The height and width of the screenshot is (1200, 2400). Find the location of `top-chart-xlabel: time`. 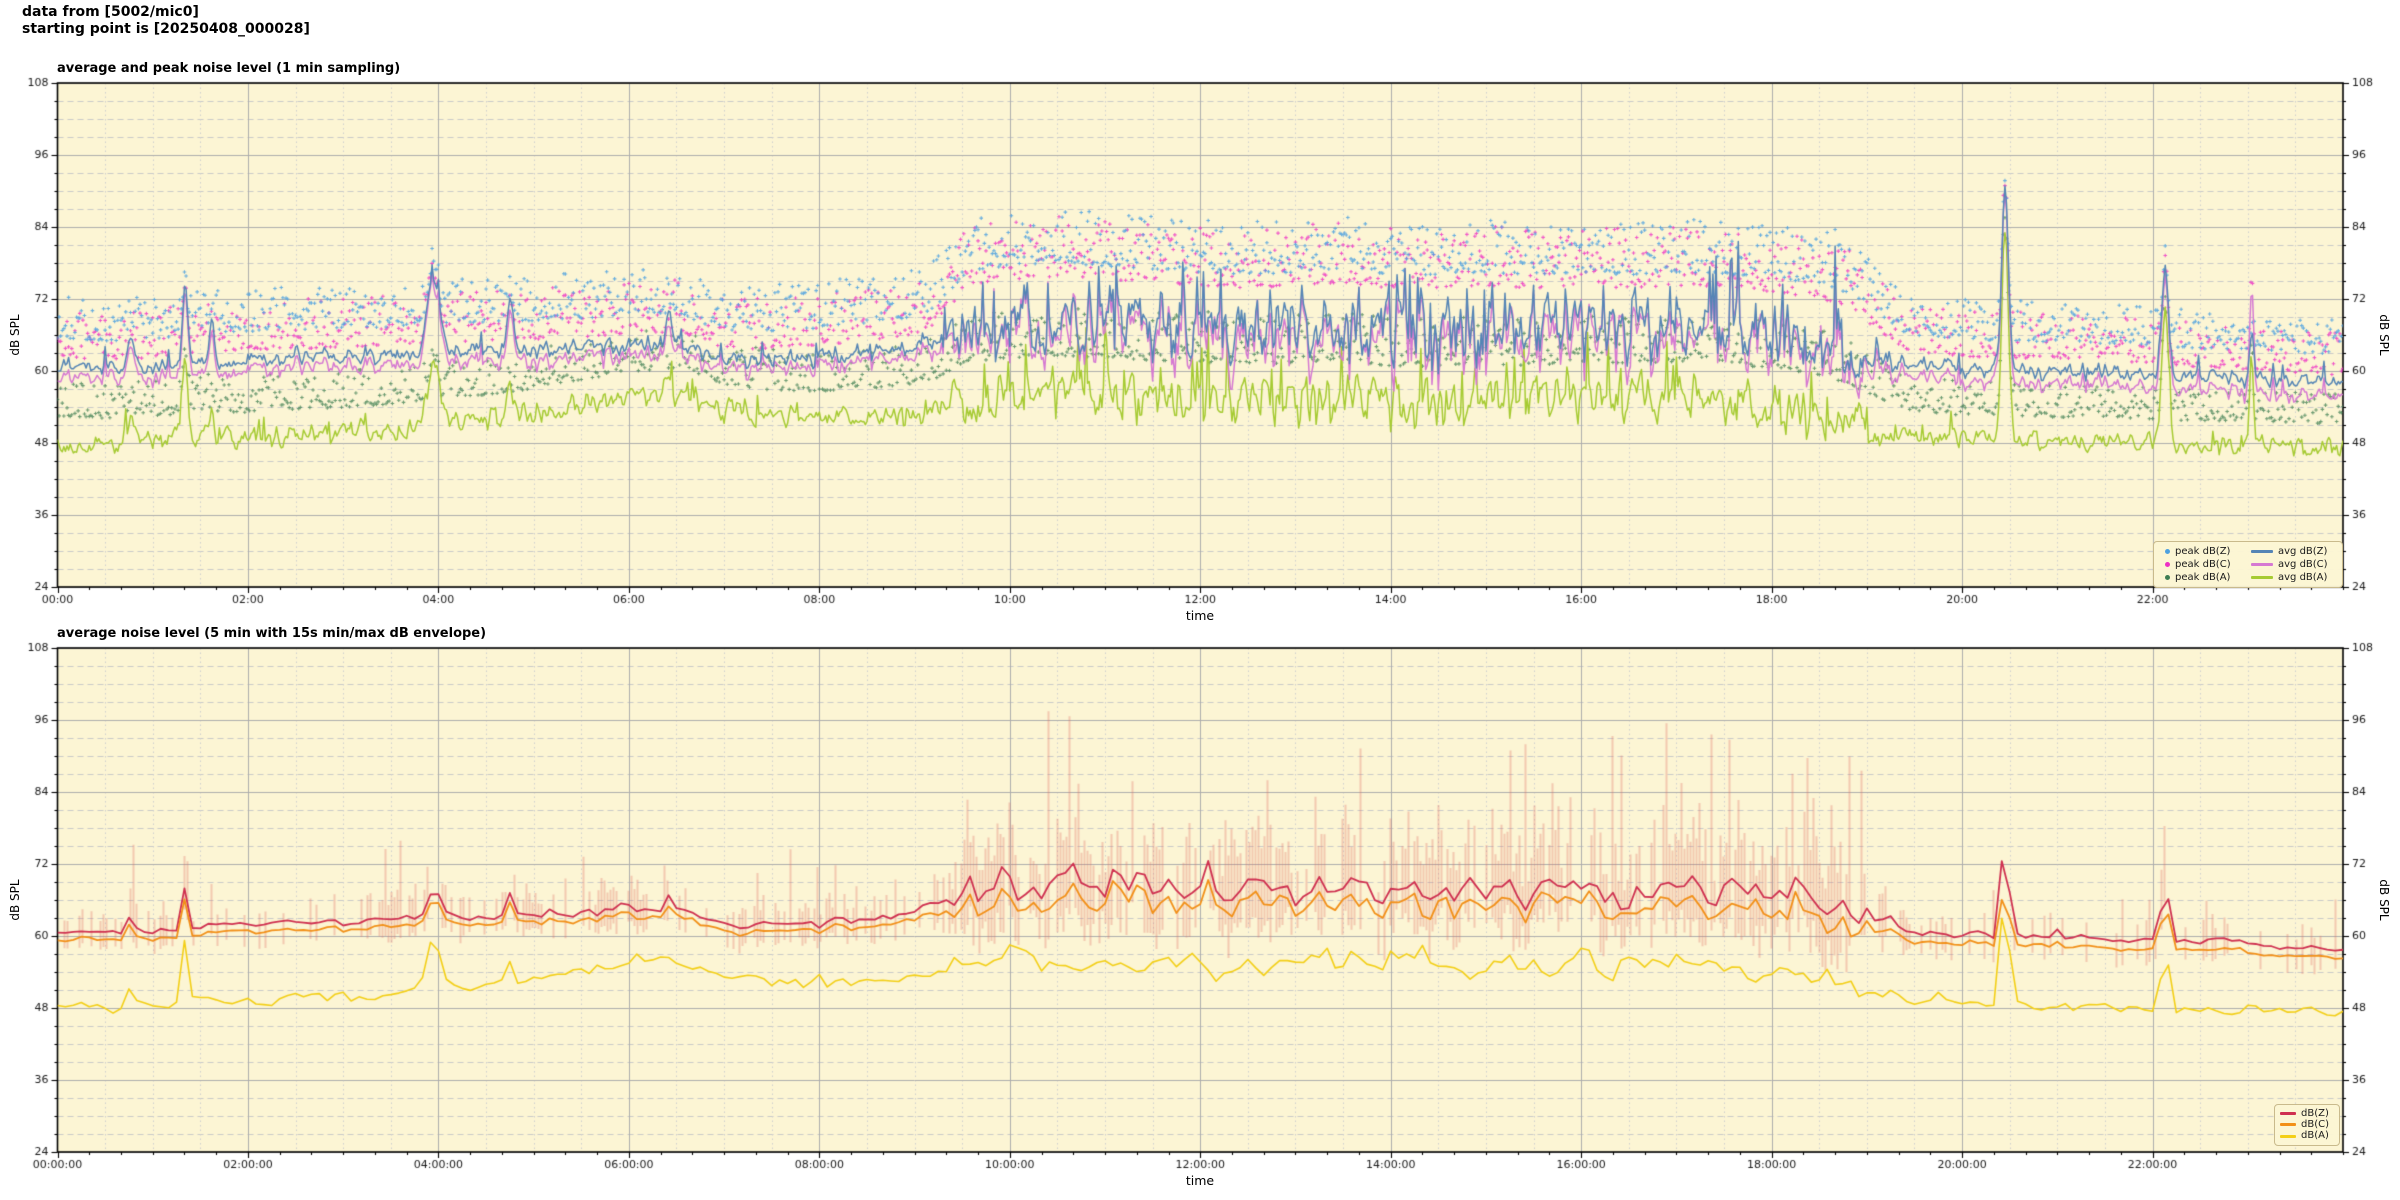

top-chart-xlabel: time is located at coordinates (1200, 615).